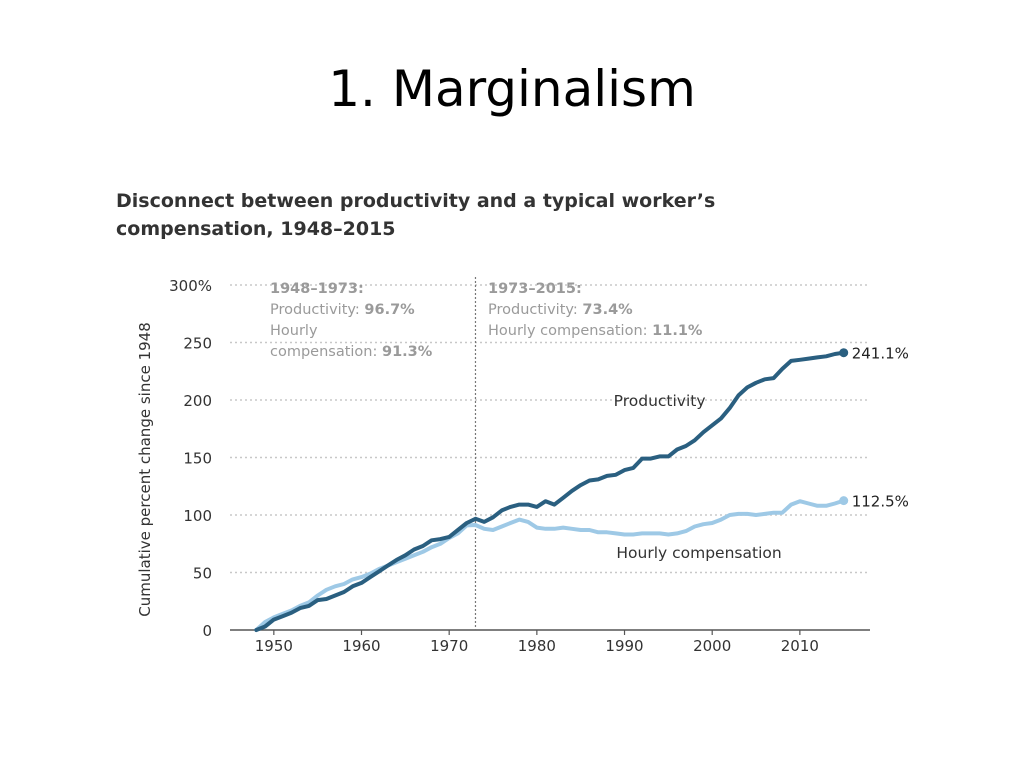 This screenshot has height=768, width=1024. I want to click on y-axis-label: Cumulative percent change since 1948, so click(145, 469).